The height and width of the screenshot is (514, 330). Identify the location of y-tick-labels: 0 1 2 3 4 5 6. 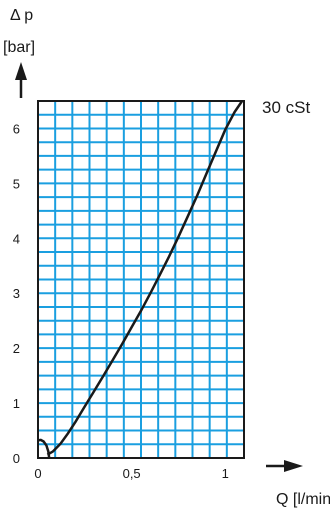
(16, 293).